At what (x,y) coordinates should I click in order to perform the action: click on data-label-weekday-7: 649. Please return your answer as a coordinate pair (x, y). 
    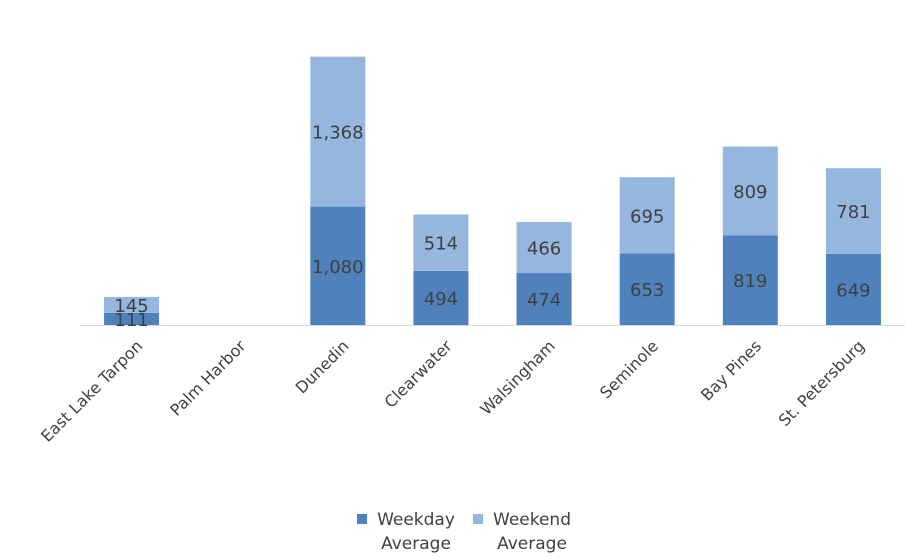
    Looking at the image, I should click on (853, 290).